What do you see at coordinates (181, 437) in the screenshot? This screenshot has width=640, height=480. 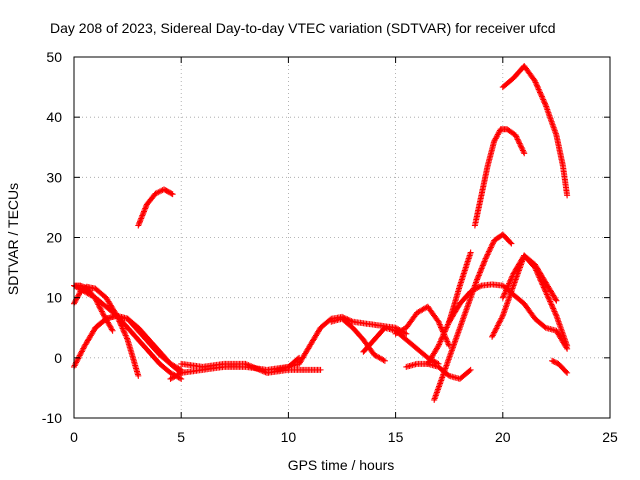 I see `x-tick-label: 5` at bounding box center [181, 437].